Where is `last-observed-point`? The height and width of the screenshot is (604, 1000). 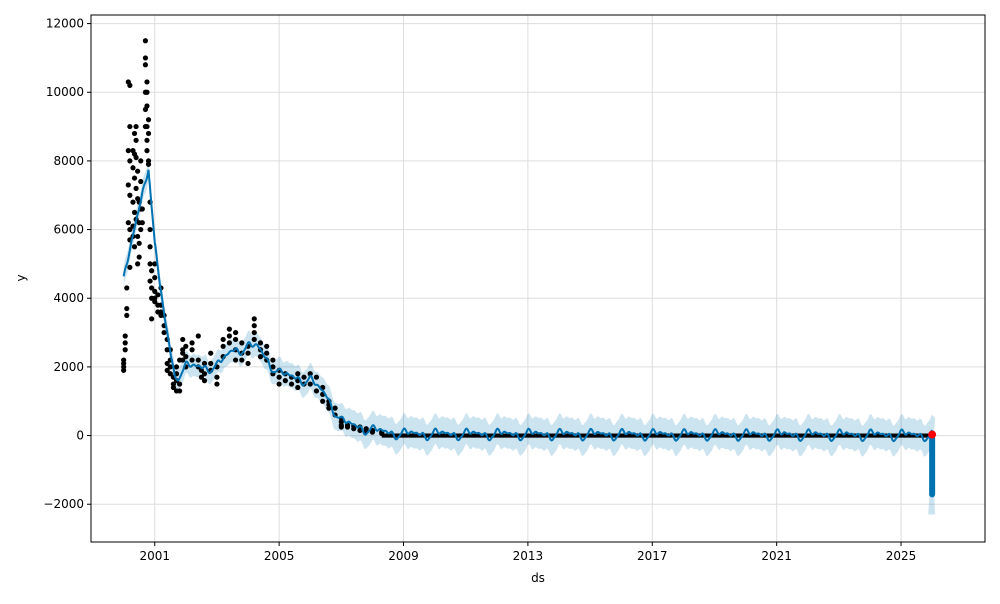 last-observed-point is located at coordinates (932, 434).